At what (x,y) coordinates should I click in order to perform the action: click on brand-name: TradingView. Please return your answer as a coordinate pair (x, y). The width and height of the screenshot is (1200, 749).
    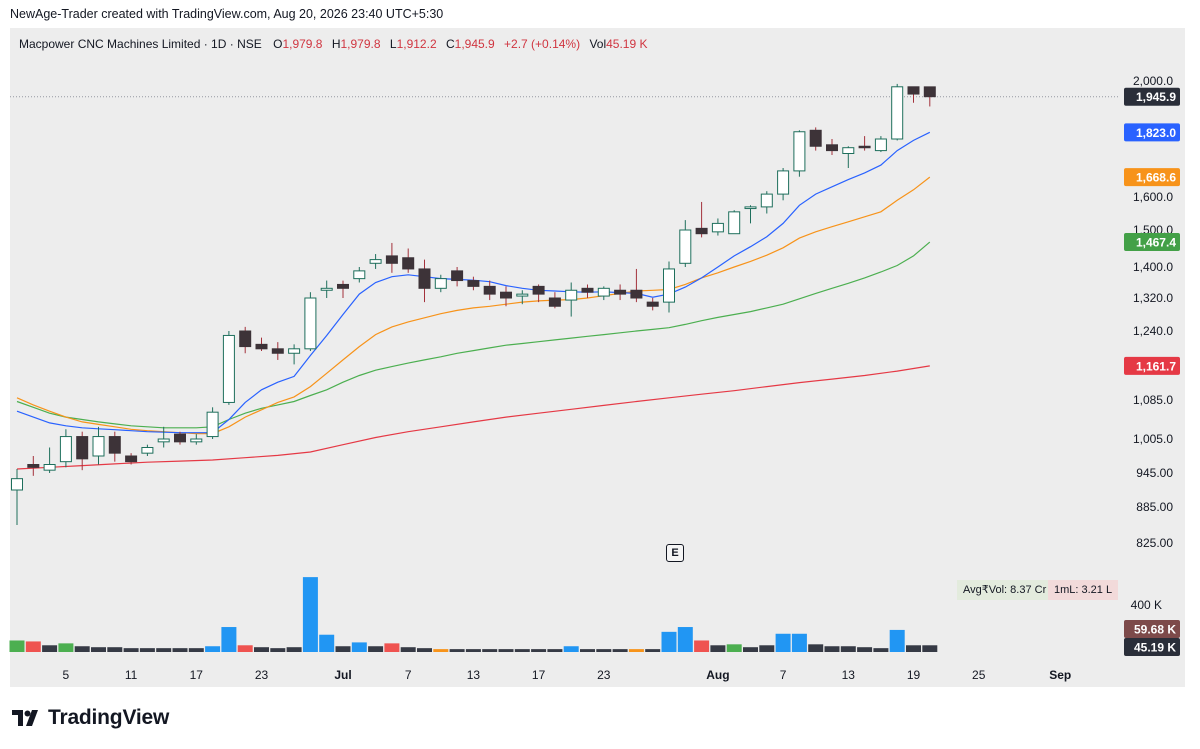
    Looking at the image, I should click on (109, 717).